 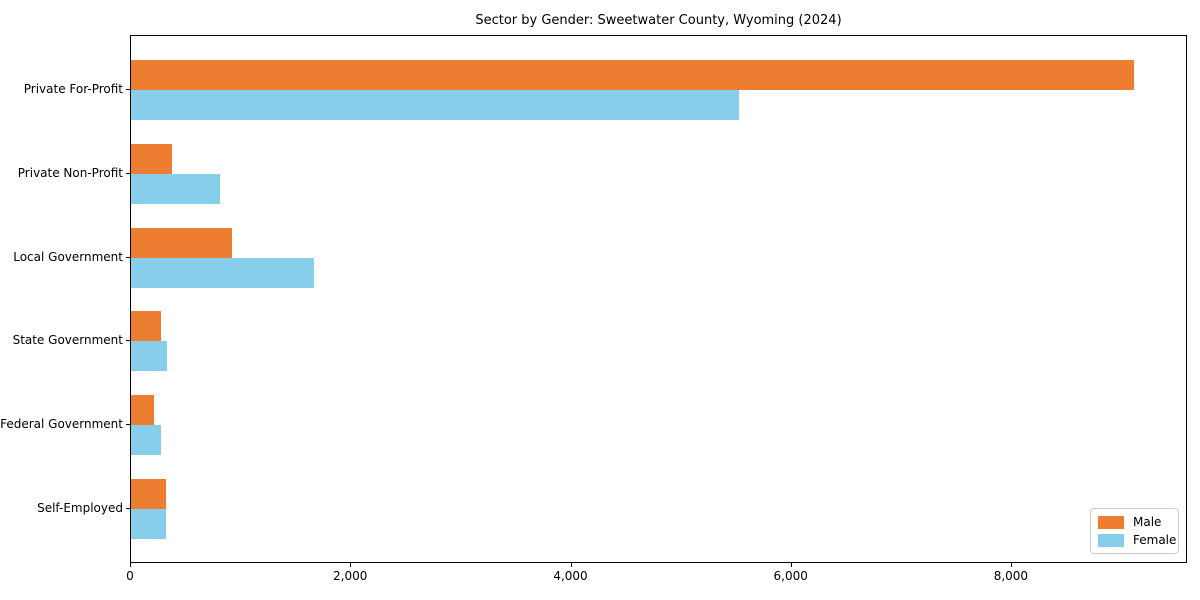 What do you see at coordinates (790, 576) in the screenshot?
I see `x-tick-label: 6,000` at bounding box center [790, 576].